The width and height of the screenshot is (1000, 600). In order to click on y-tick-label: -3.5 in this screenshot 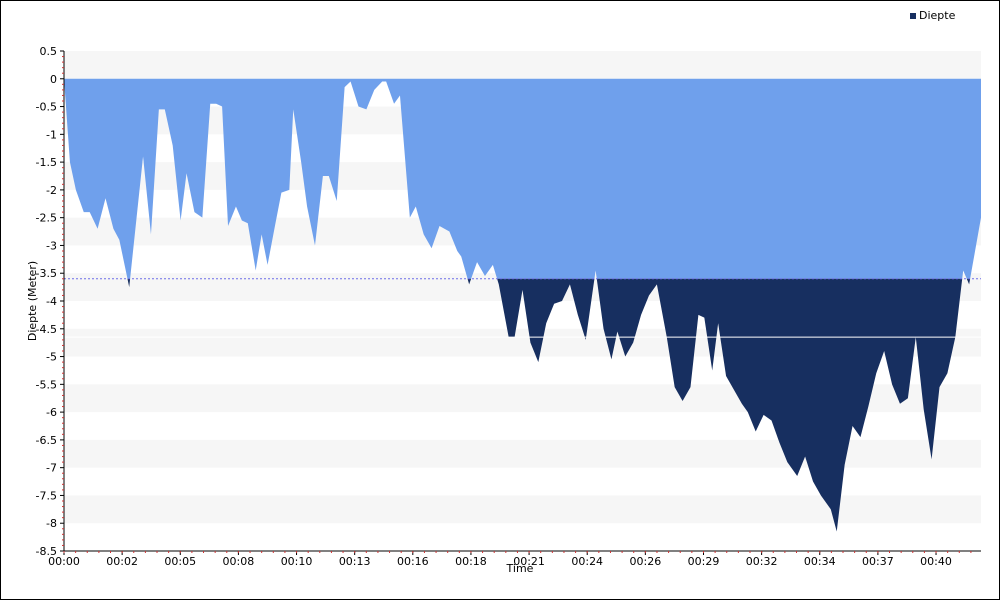, I will do `click(46, 273)`.